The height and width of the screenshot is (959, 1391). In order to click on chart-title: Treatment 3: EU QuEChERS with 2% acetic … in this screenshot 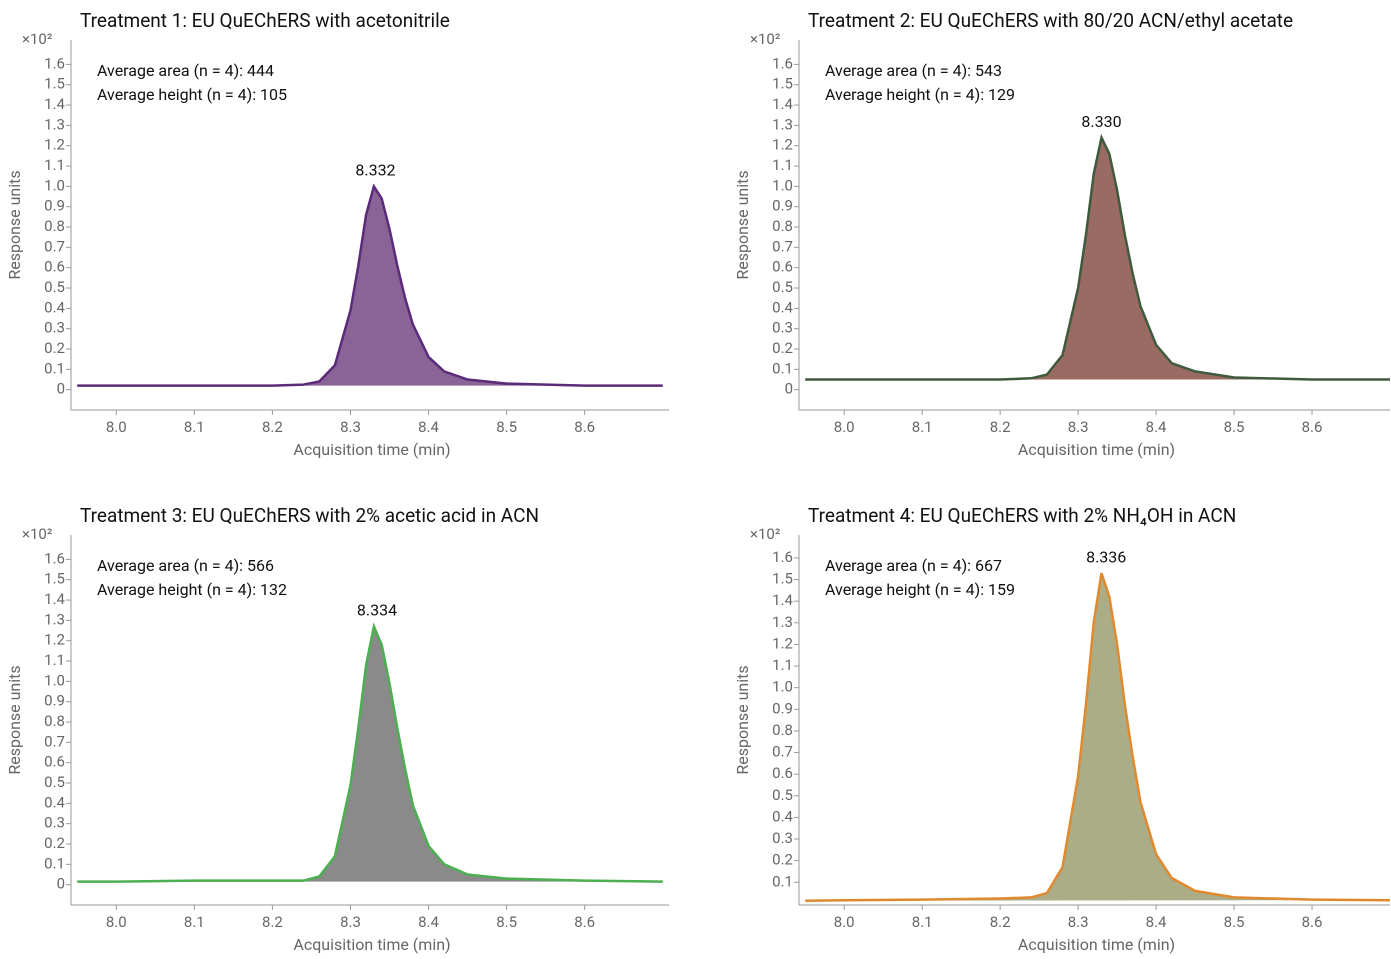, I will do `click(309, 515)`.